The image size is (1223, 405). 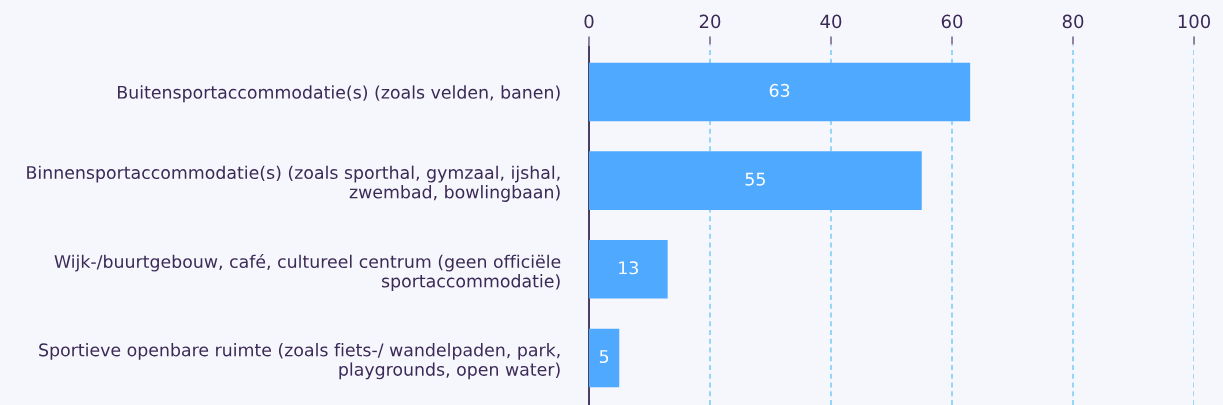 What do you see at coordinates (831, 21) in the screenshot?
I see `x-tick-label: 40` at bounding box center [831, 21].